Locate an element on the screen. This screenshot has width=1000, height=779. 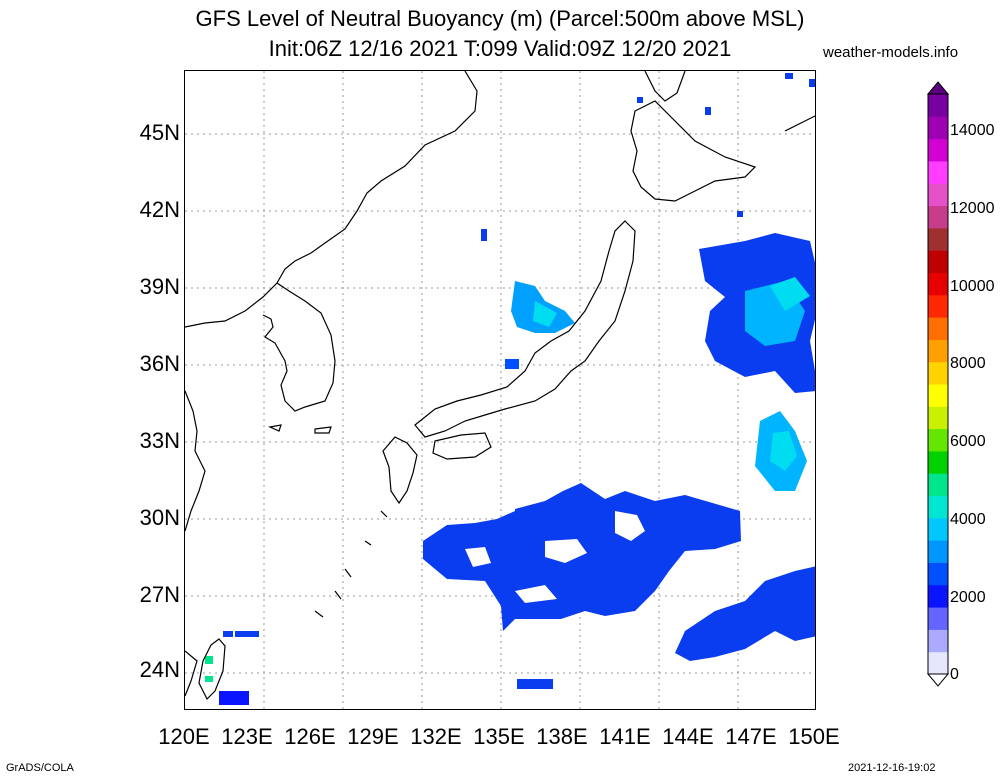
colorbar-label: 4000 is located at coordinates (968, 519).